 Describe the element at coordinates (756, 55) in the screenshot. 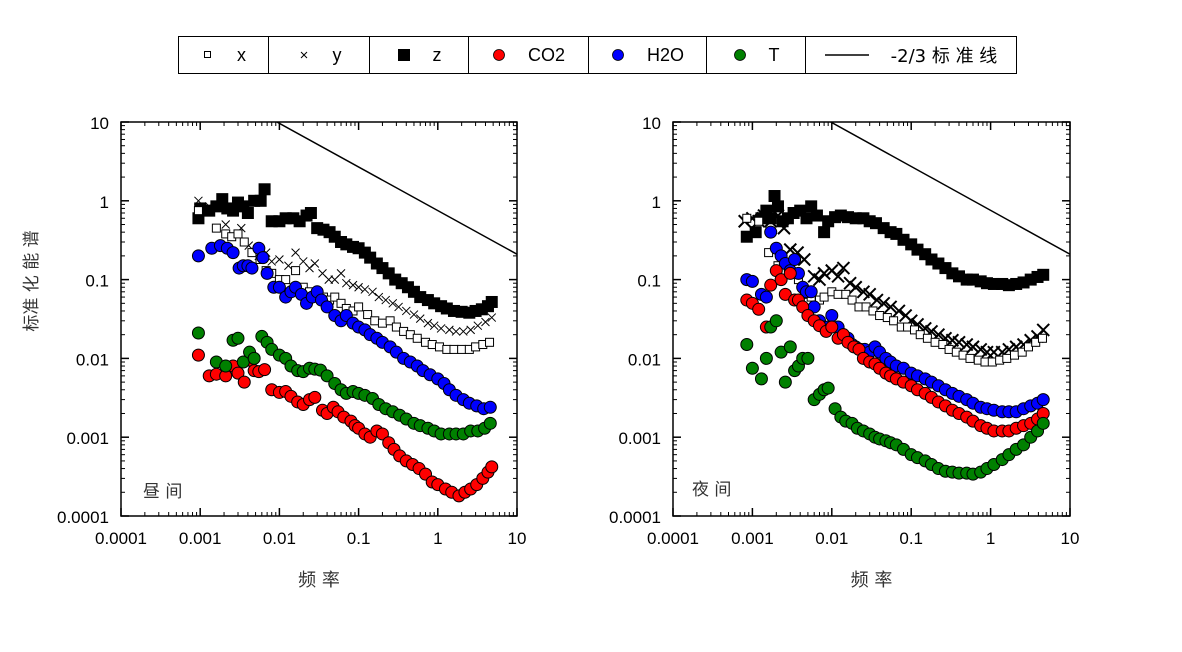

I see `legend-item-t: T` at that location.